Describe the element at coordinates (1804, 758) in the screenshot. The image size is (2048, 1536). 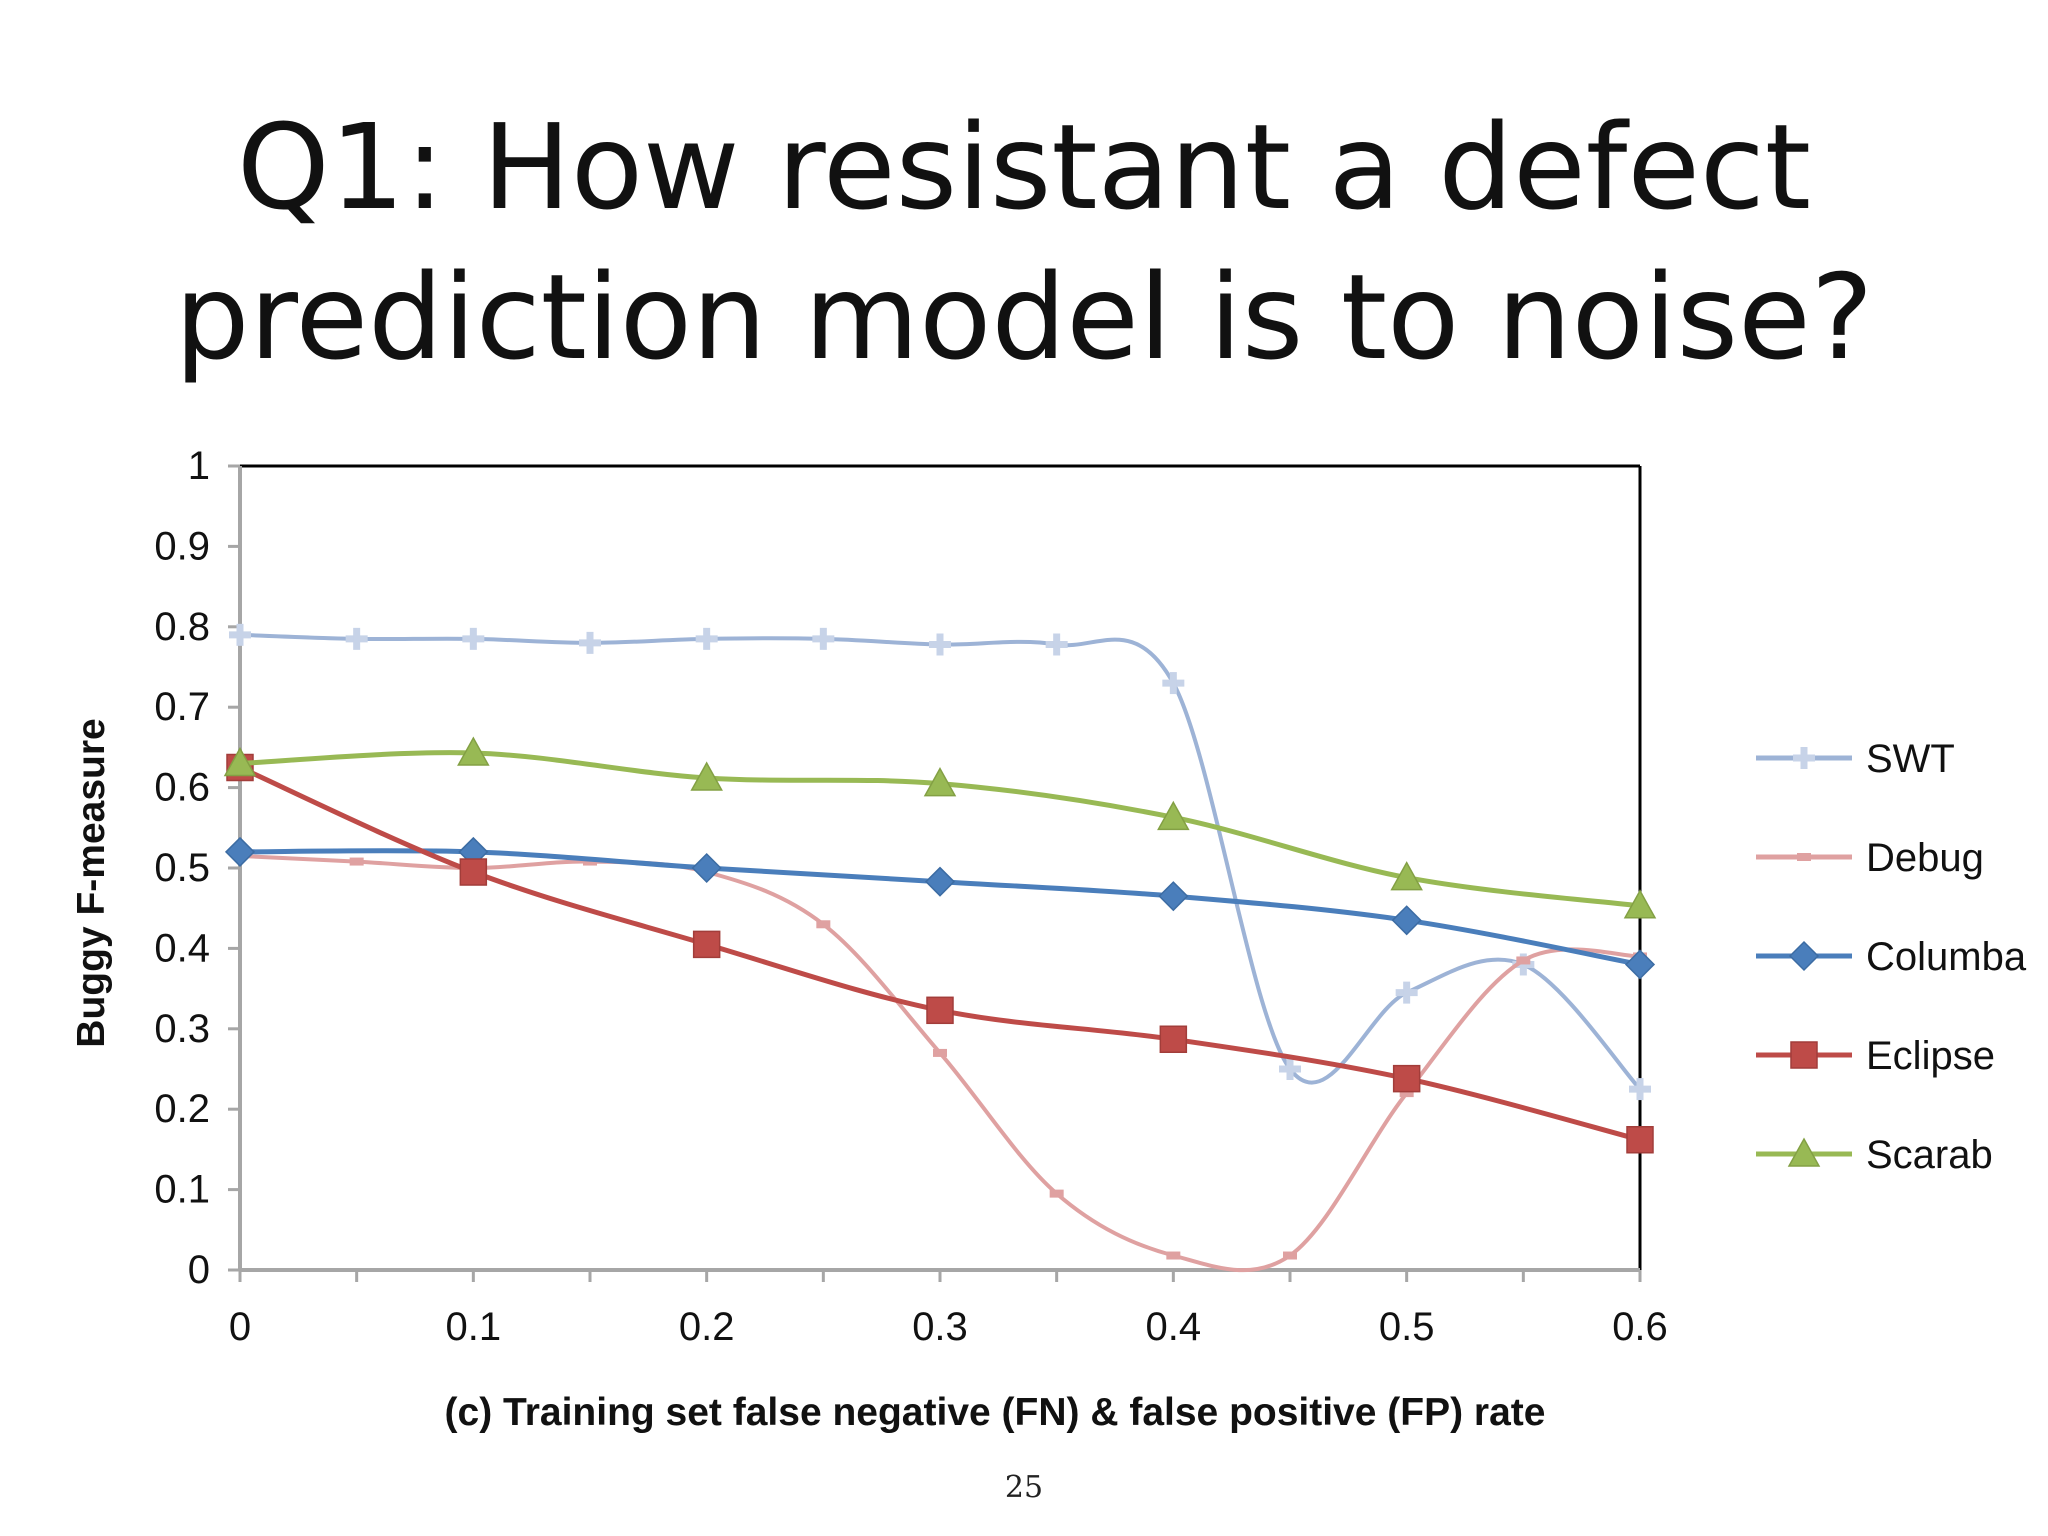
I see `legend-marker-swt` at that location.